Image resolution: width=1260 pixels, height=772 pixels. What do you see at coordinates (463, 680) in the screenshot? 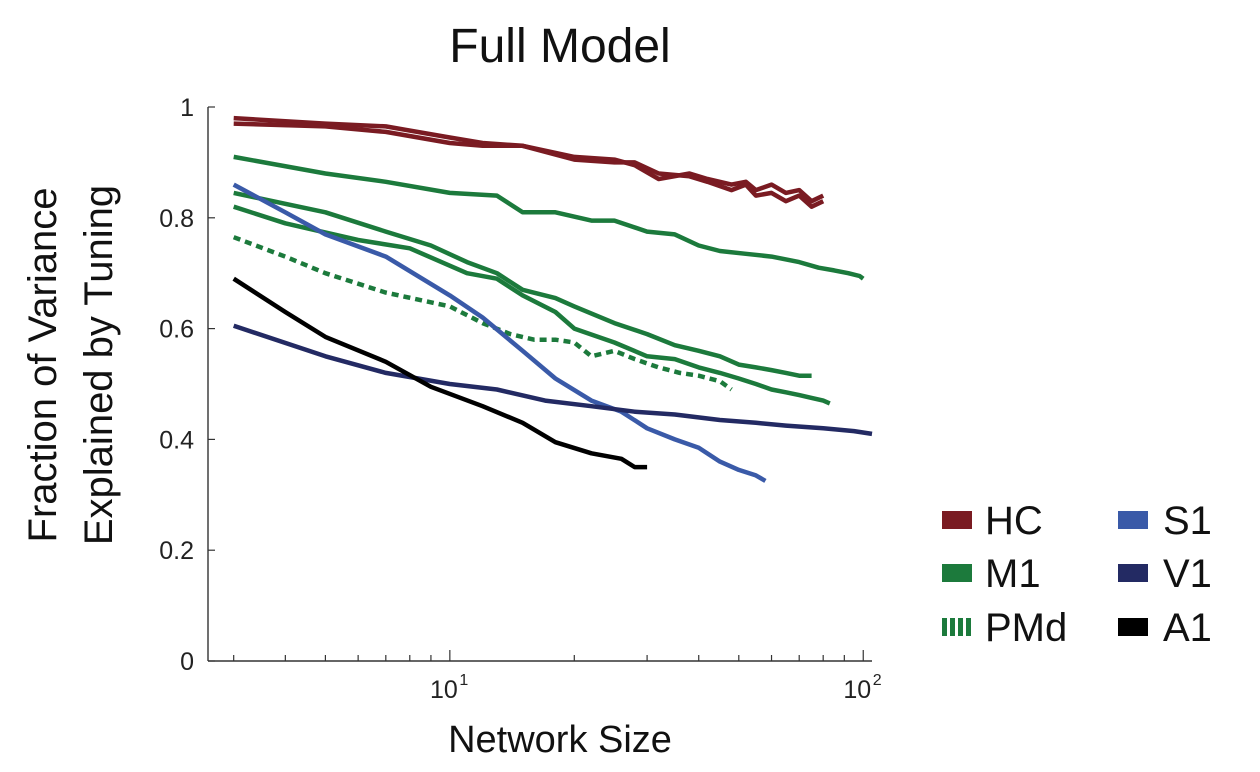
I see `x-tick-exponent: 1` at bounding box center [463, 680].